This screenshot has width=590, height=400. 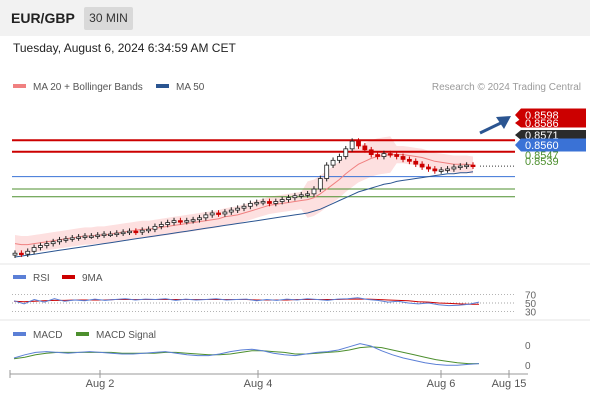 I want to click on x-tick-label: Aug 4, so click(x=258, y=384).